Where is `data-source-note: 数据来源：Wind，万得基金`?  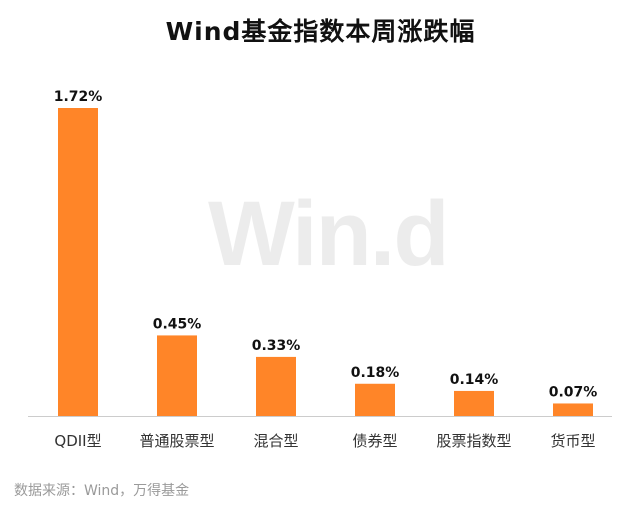
data-source-note: 数据来源：Wind，万得基金 is located at coordinates (102, 491).